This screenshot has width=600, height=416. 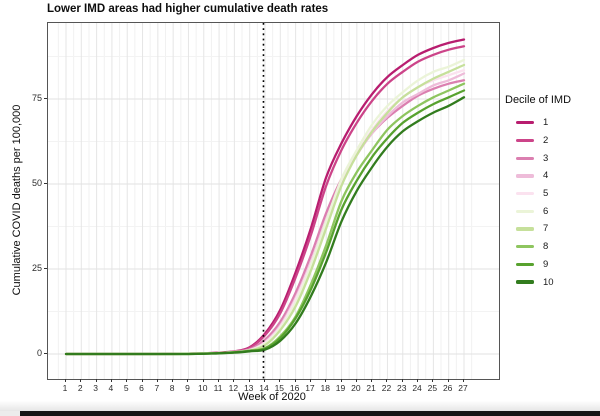 What do you see at coordinates (546, 264) in the screenshot?
I see `legend-label: 9` at bounding box center [546, 264].